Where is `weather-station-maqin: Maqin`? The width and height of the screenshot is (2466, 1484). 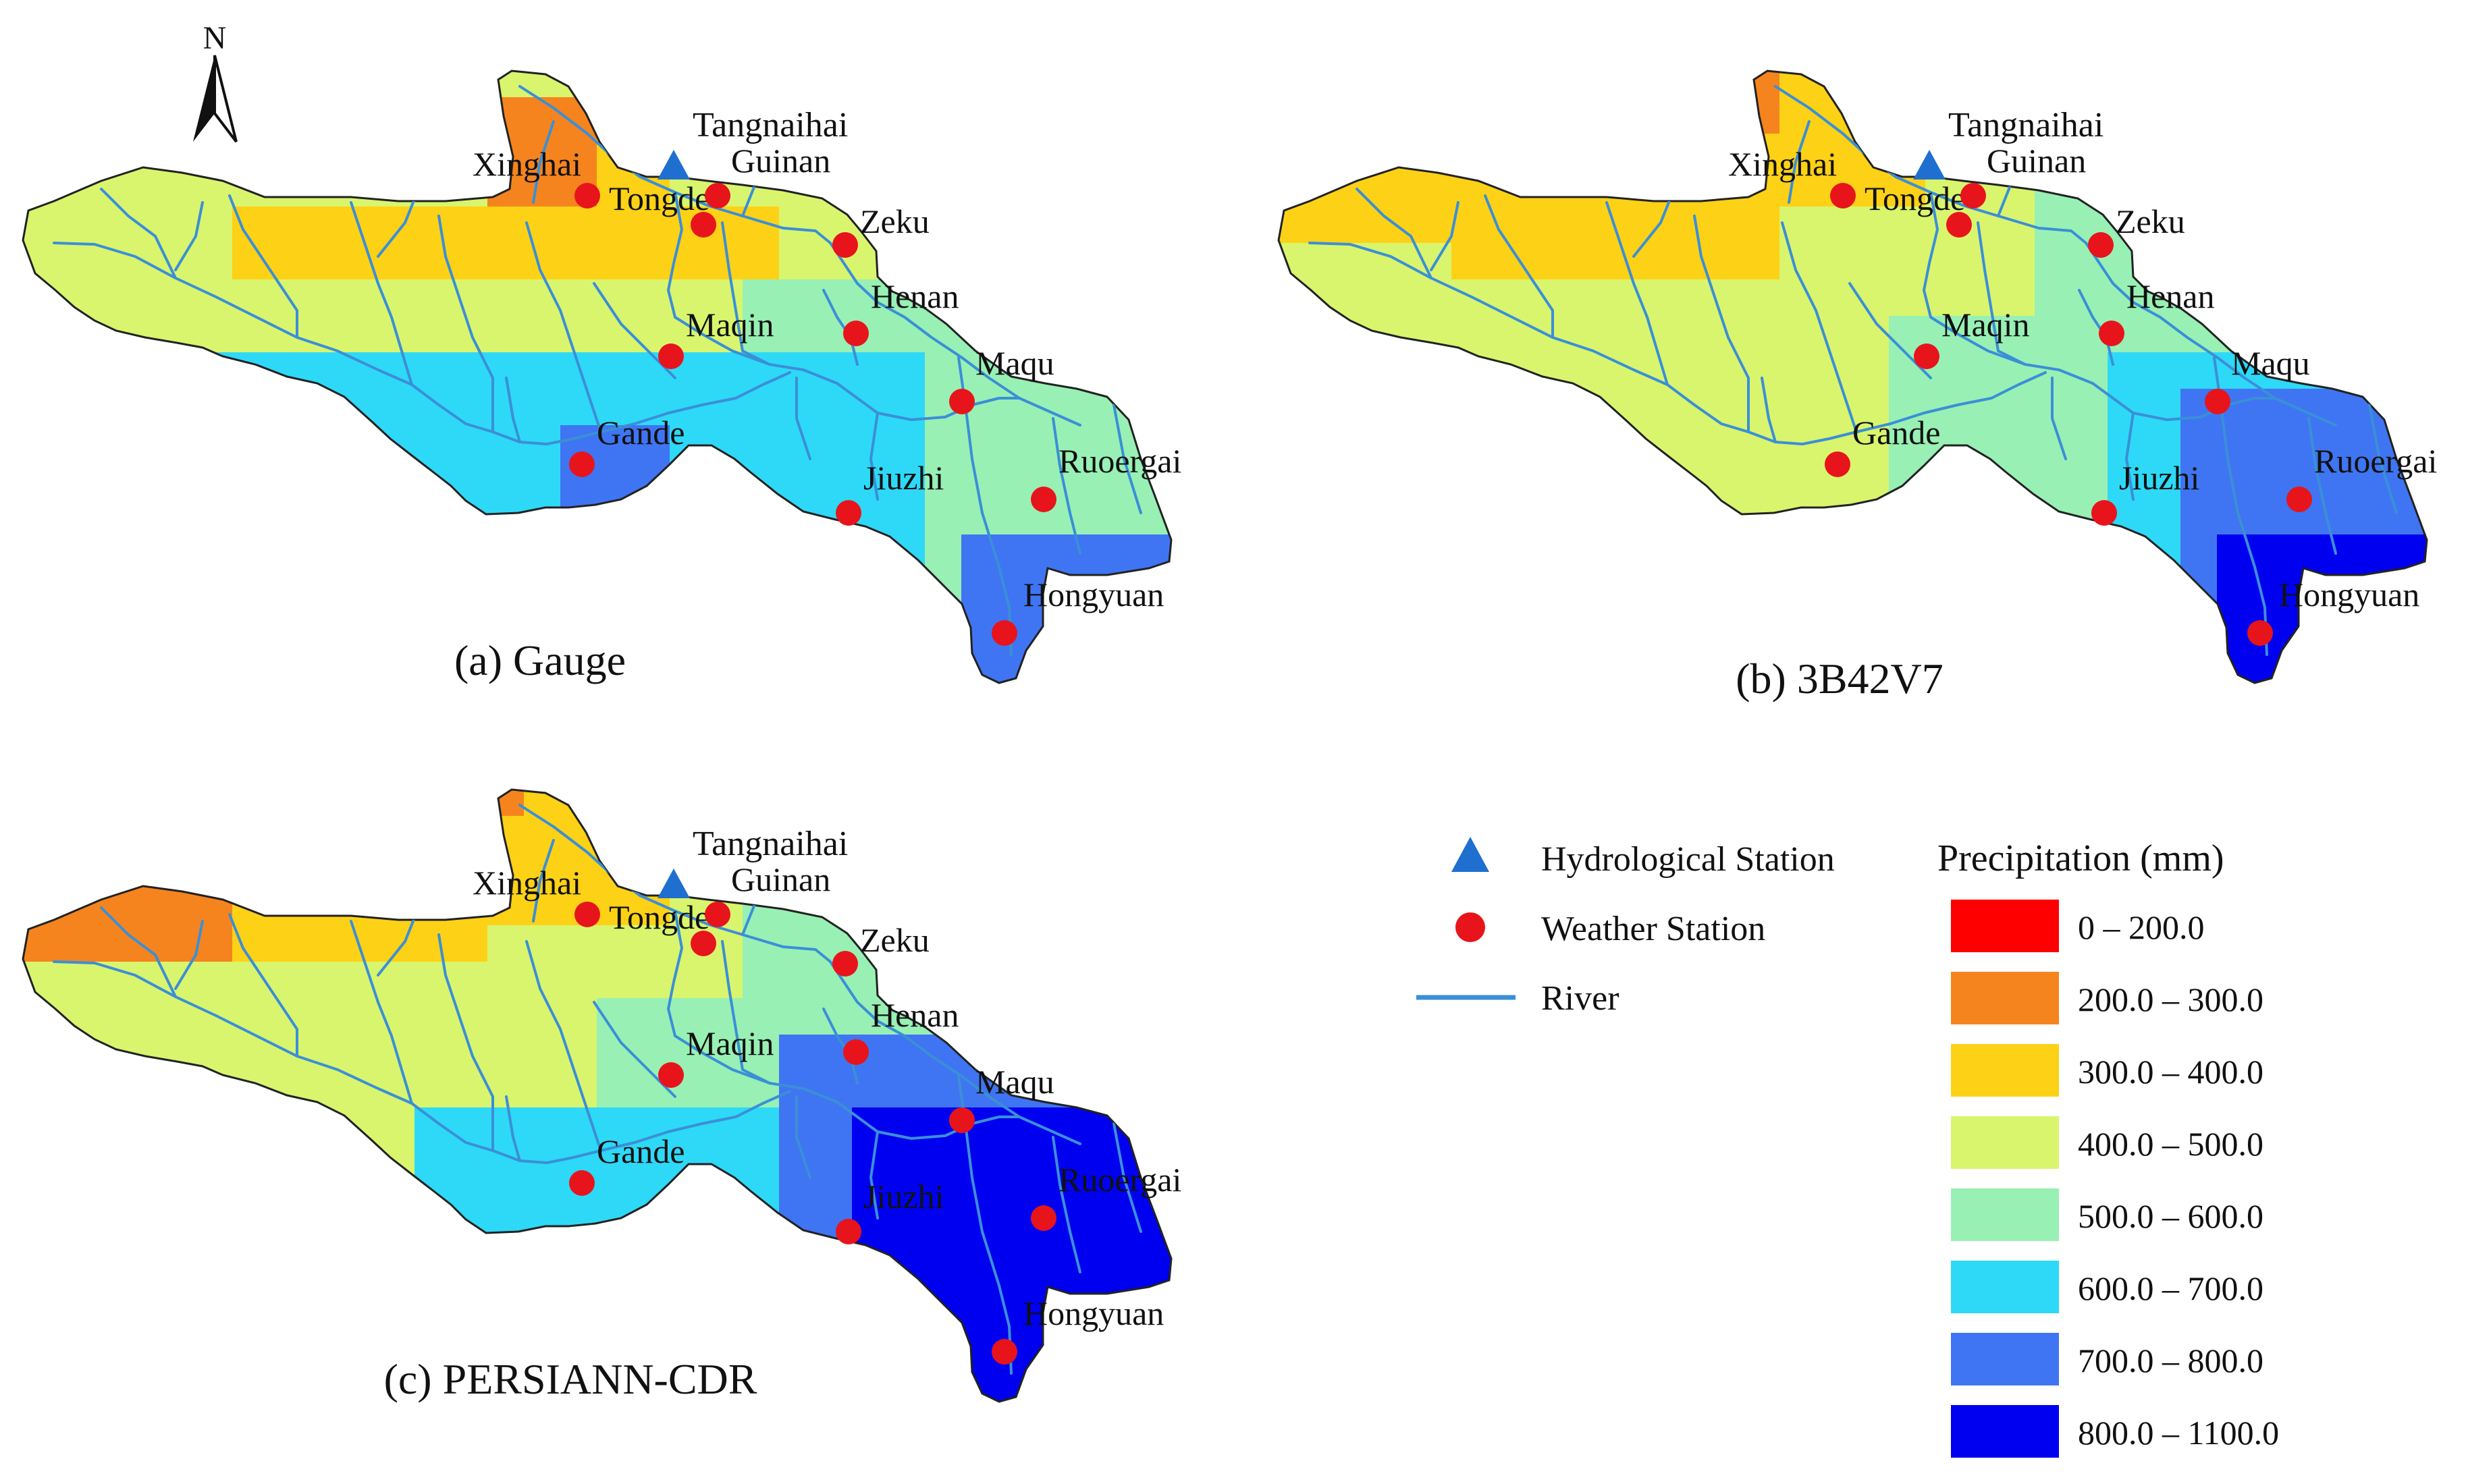 weather-station-maqin: Maqin is located at coordinates (716, 1056).